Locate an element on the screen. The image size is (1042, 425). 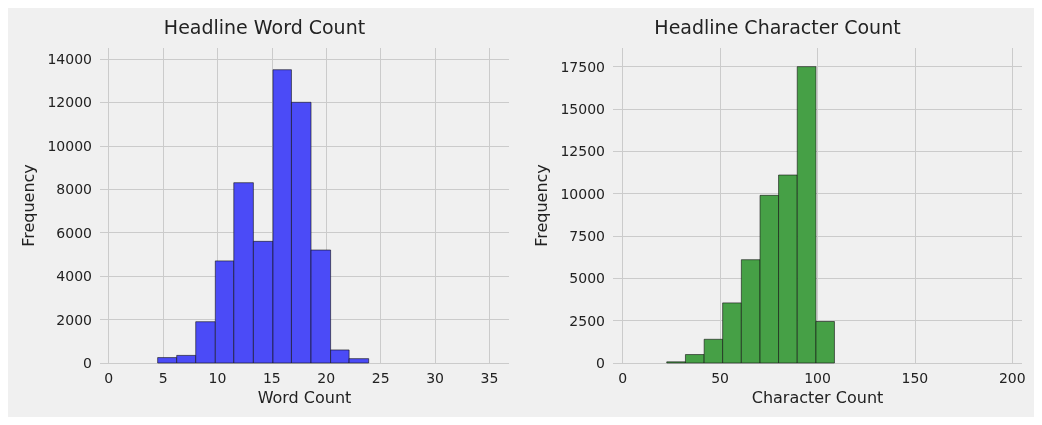
y-tick-label: 2500 is located at coordinates (587, 320).